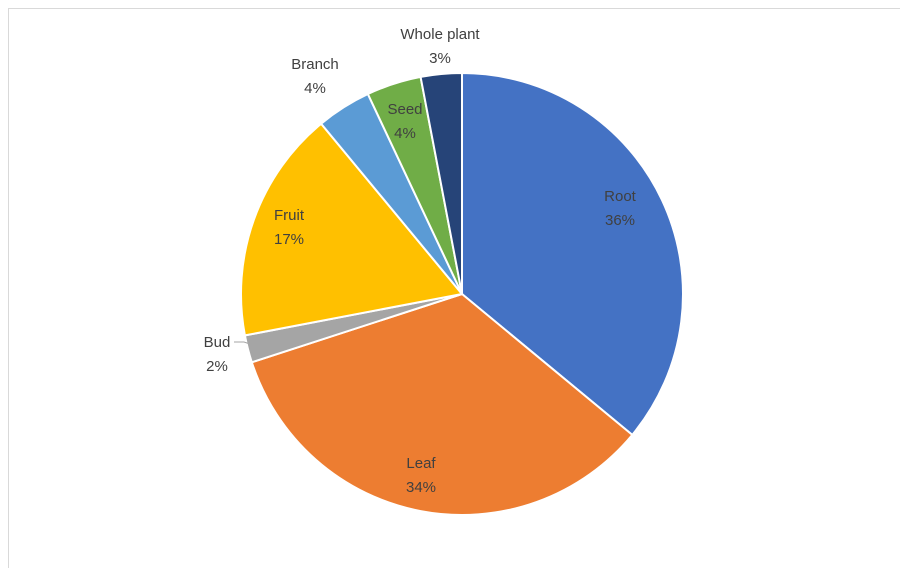  What do you see at coordinates (421, 487) in the screenshot?
I see `slice-pct-leaf: 34%` at bounding box center [421, 487].